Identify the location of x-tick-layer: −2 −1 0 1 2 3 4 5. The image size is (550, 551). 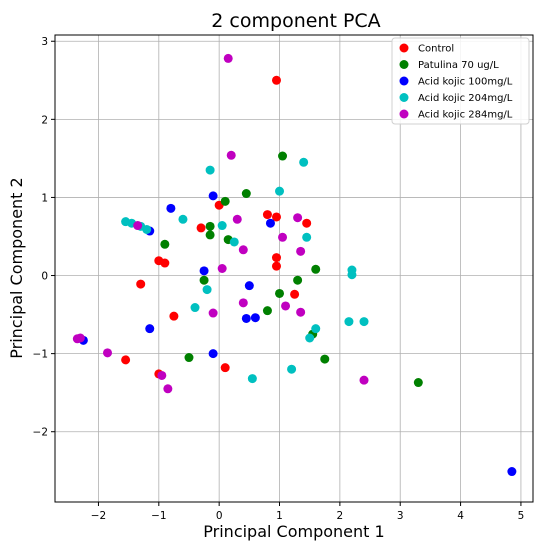
(308, 512).